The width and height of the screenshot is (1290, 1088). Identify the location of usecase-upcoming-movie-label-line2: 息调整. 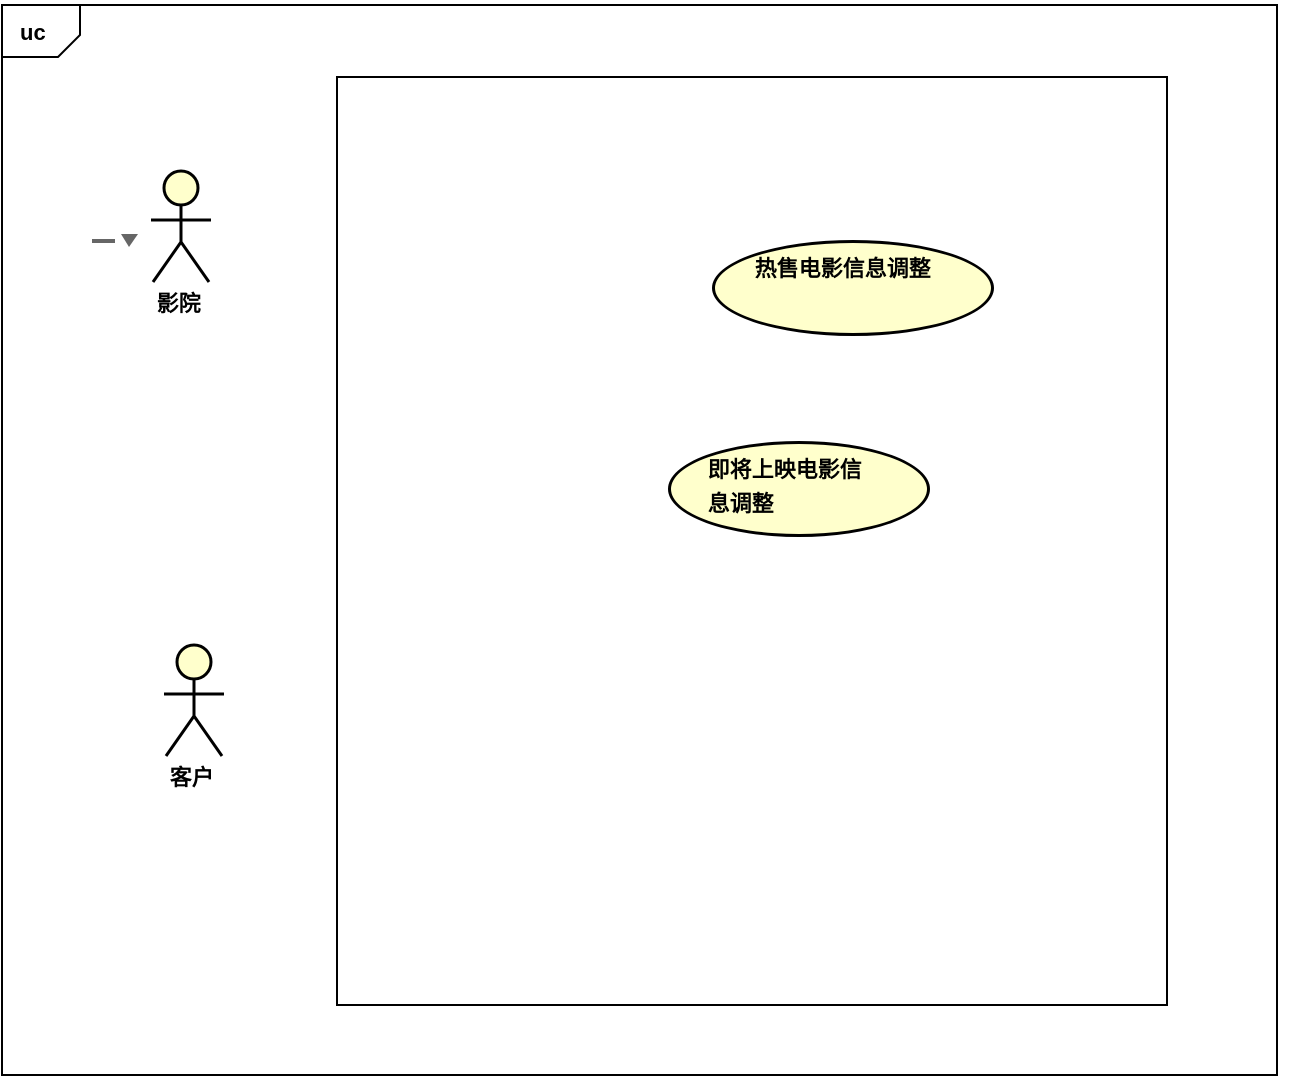
(741, 504).